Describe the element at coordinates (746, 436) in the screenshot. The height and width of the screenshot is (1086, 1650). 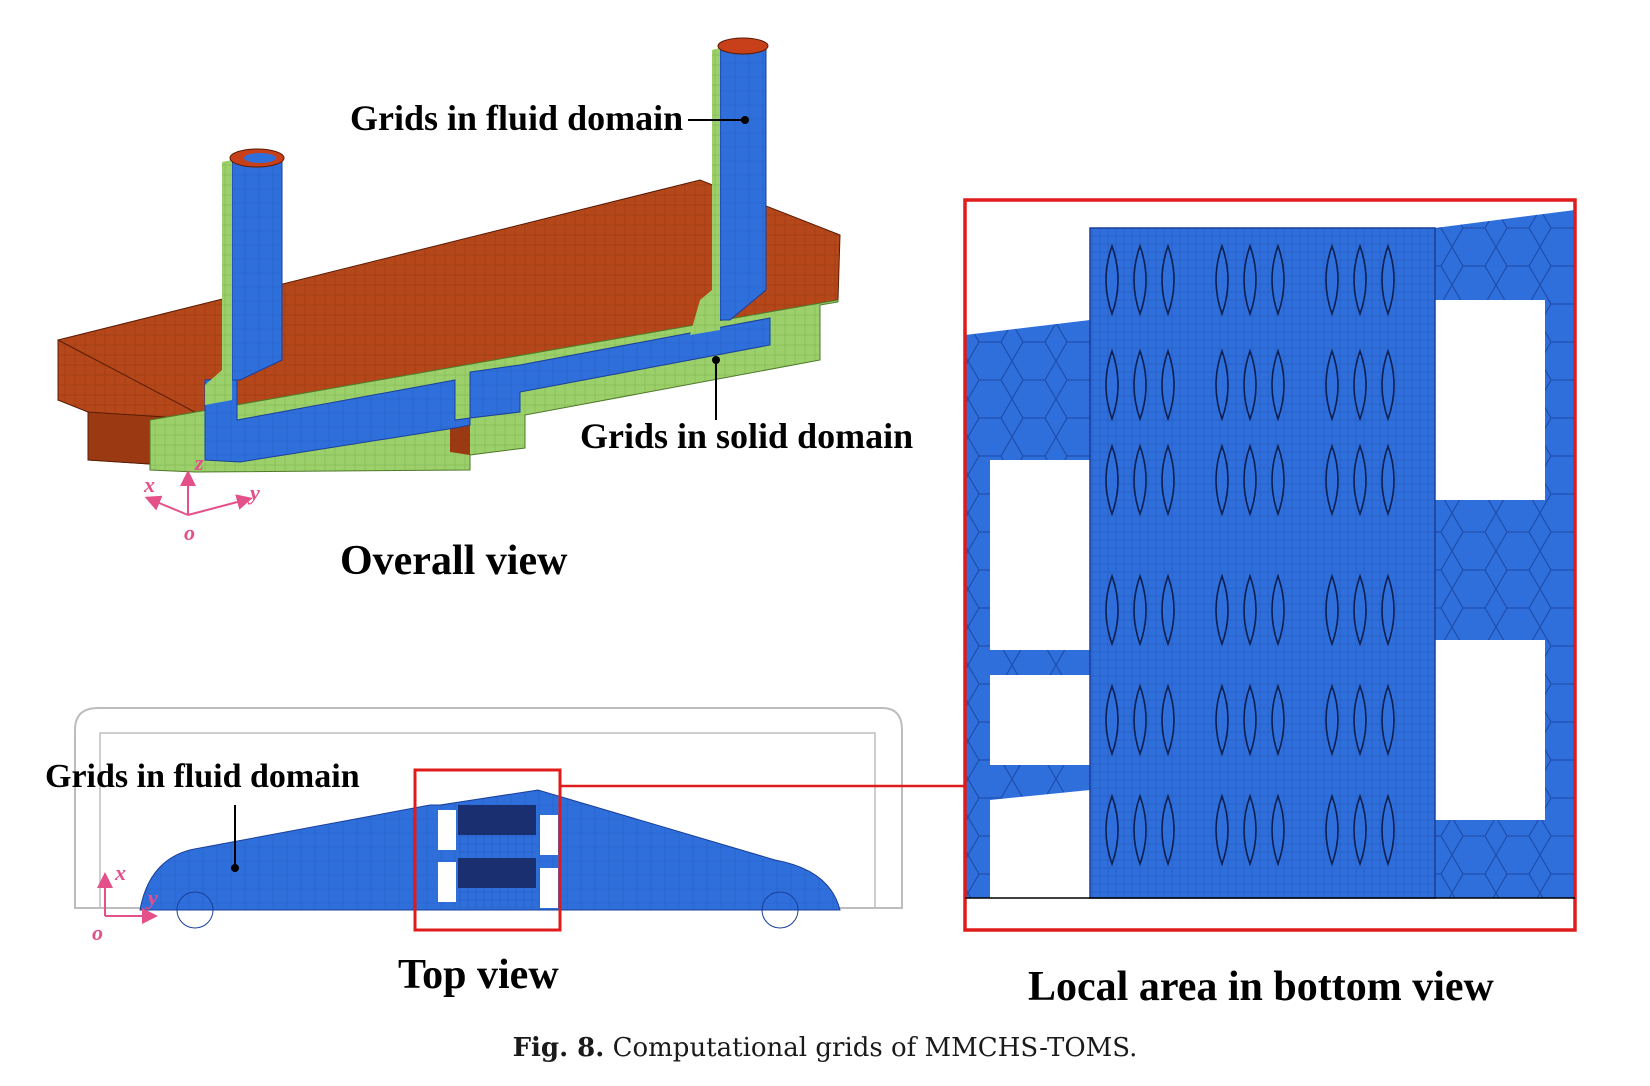
I see `label-overall-solid: Grids in solid domain` at that location.